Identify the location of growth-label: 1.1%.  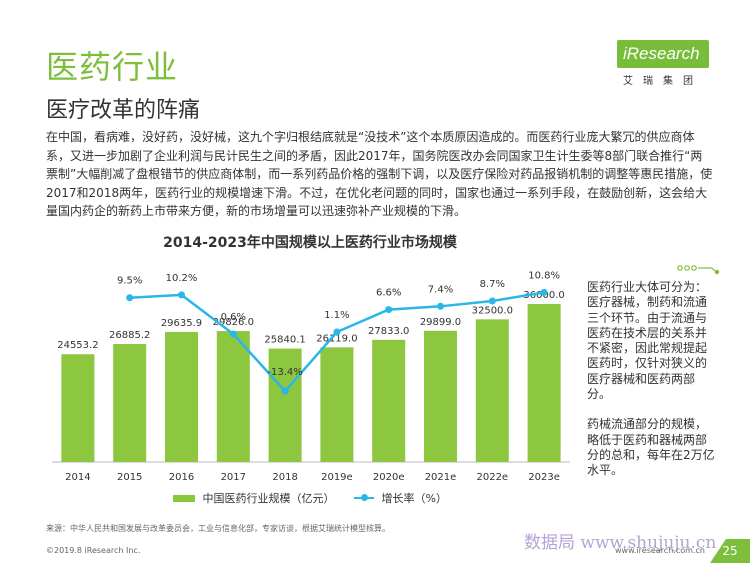
(336, 315).